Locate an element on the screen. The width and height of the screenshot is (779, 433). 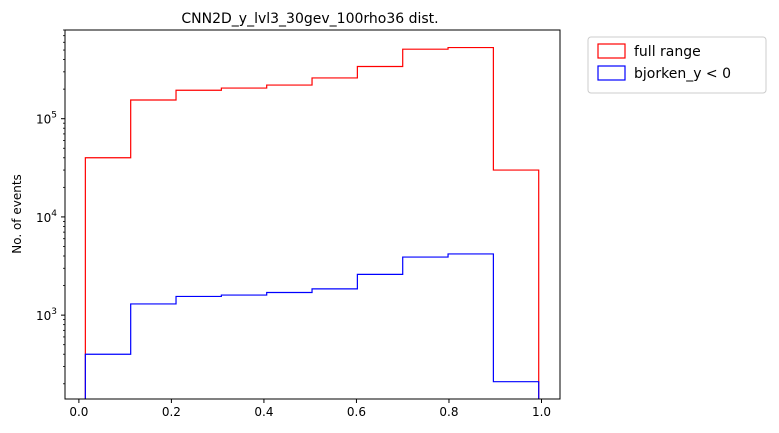
x-axis: 0.0 0.2 0.4 0.6 0.8 1.0 is located at coordinates (310, 409).